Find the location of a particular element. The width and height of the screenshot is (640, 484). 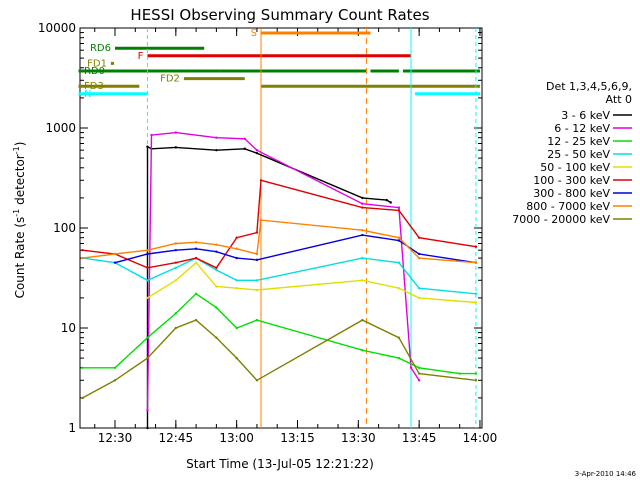

footer-date: 3-Apr-2010 14:46 is located at coordinates (606, 474).